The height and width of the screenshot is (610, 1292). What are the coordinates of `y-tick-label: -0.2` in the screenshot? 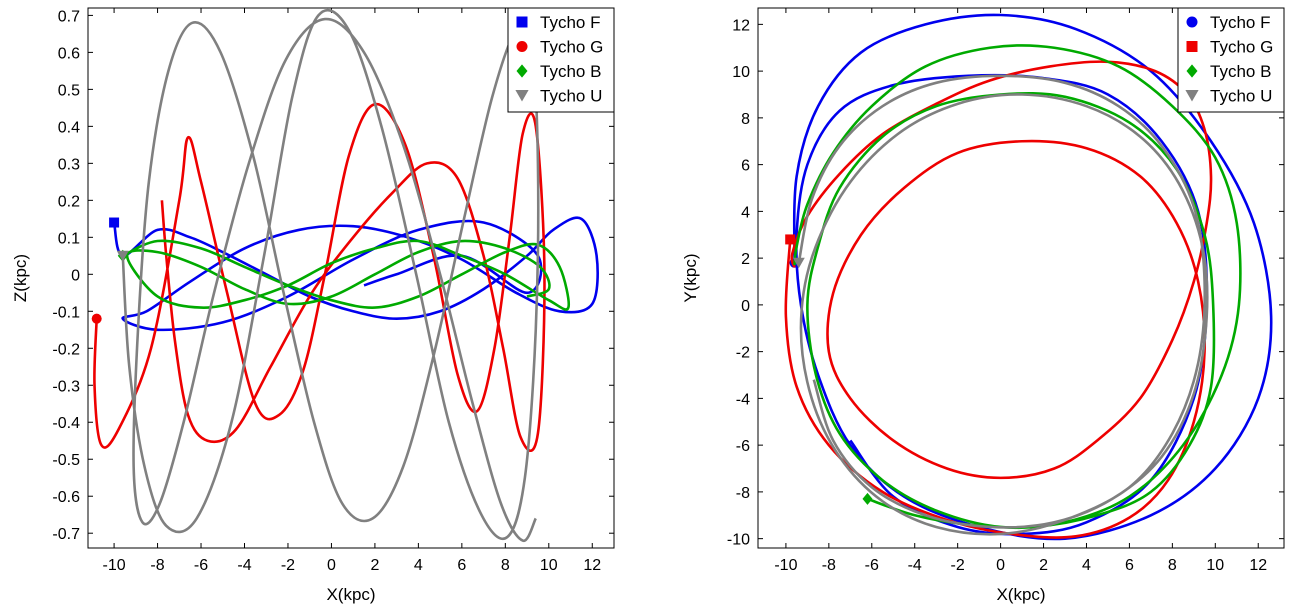 It's located at (66, 349).